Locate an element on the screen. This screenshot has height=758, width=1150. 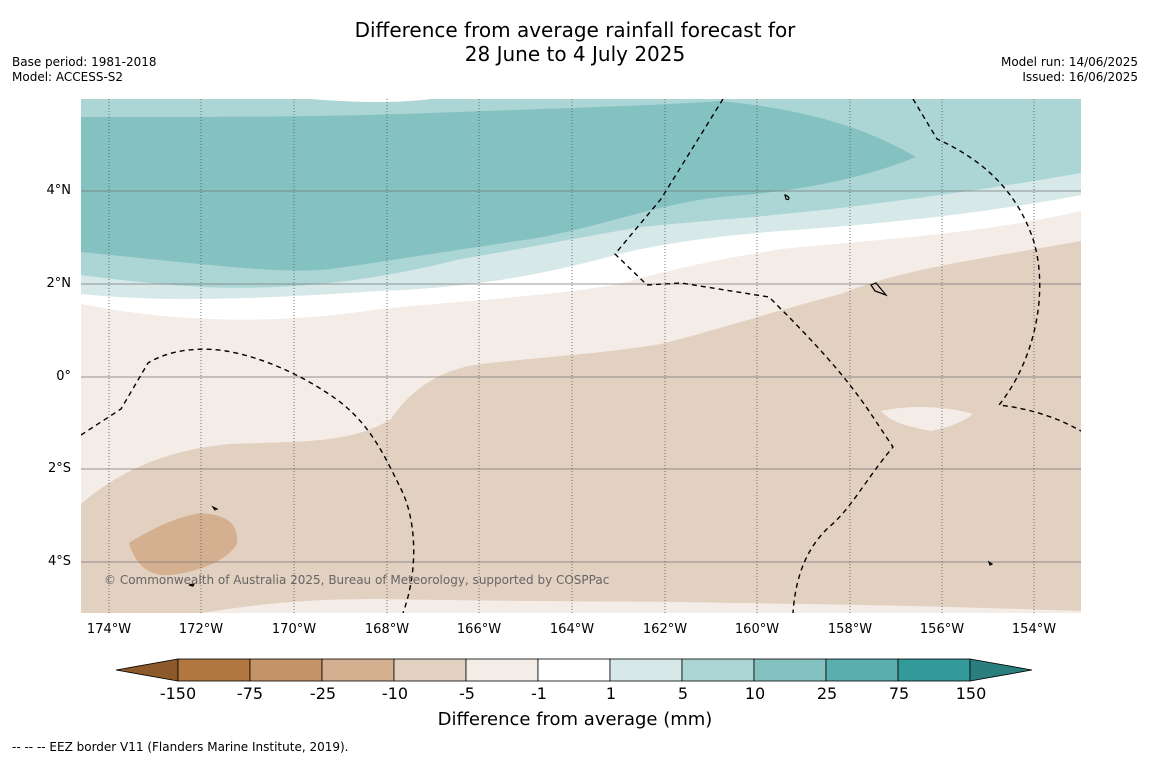
colorbar-tick: 75 is located at coordinates (899, 693).